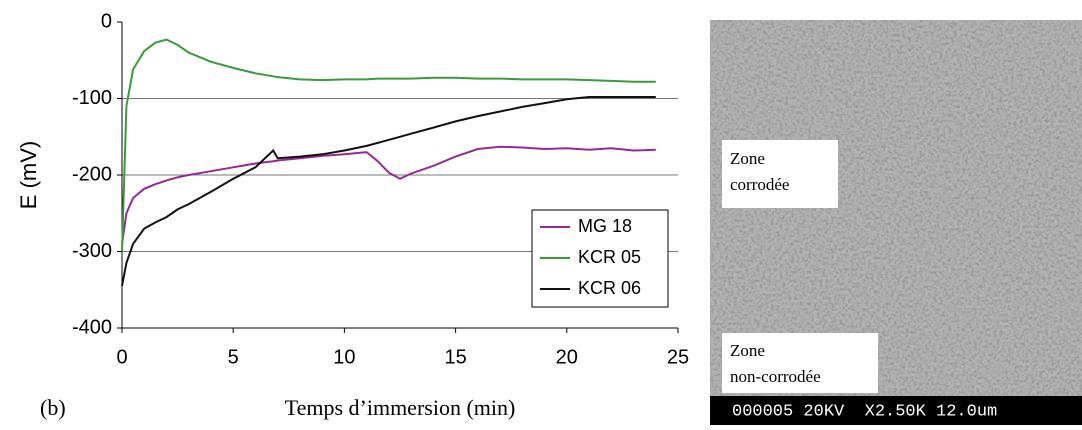 The height and width of the screenshot is (430, 1082). I want to click on x-axis-title: Temps d’immersion (min), so click(400, 407).